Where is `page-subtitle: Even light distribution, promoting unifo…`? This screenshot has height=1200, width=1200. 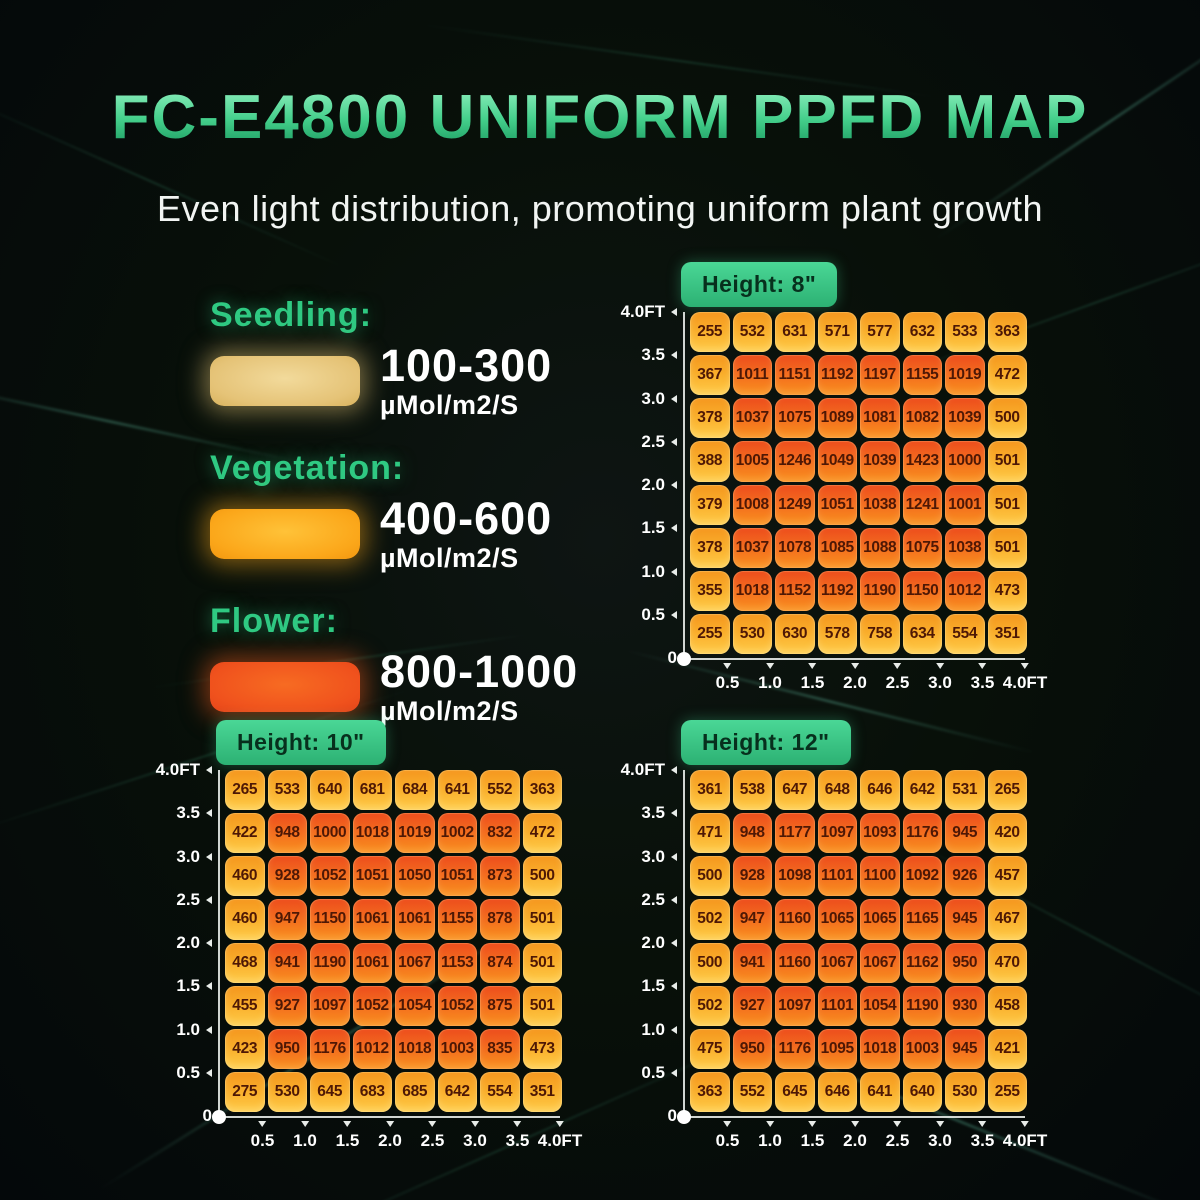 page-subtitle: Even light distribution, promoting unifo… is located at coordinates (600, 208).